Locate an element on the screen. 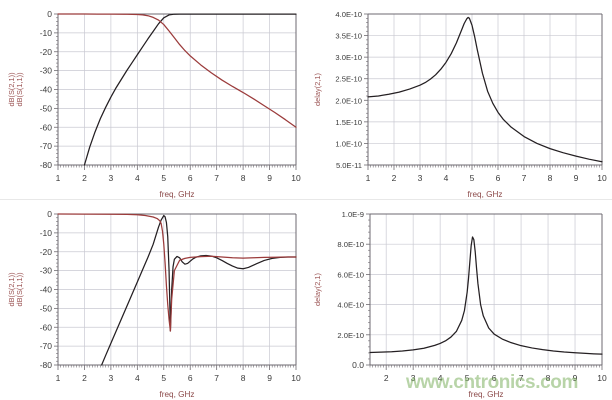 Image resolution: width=612 pixels, height=400 pixels. y-tick-label: 6.0E-10 is located at coordinates (350, 274).